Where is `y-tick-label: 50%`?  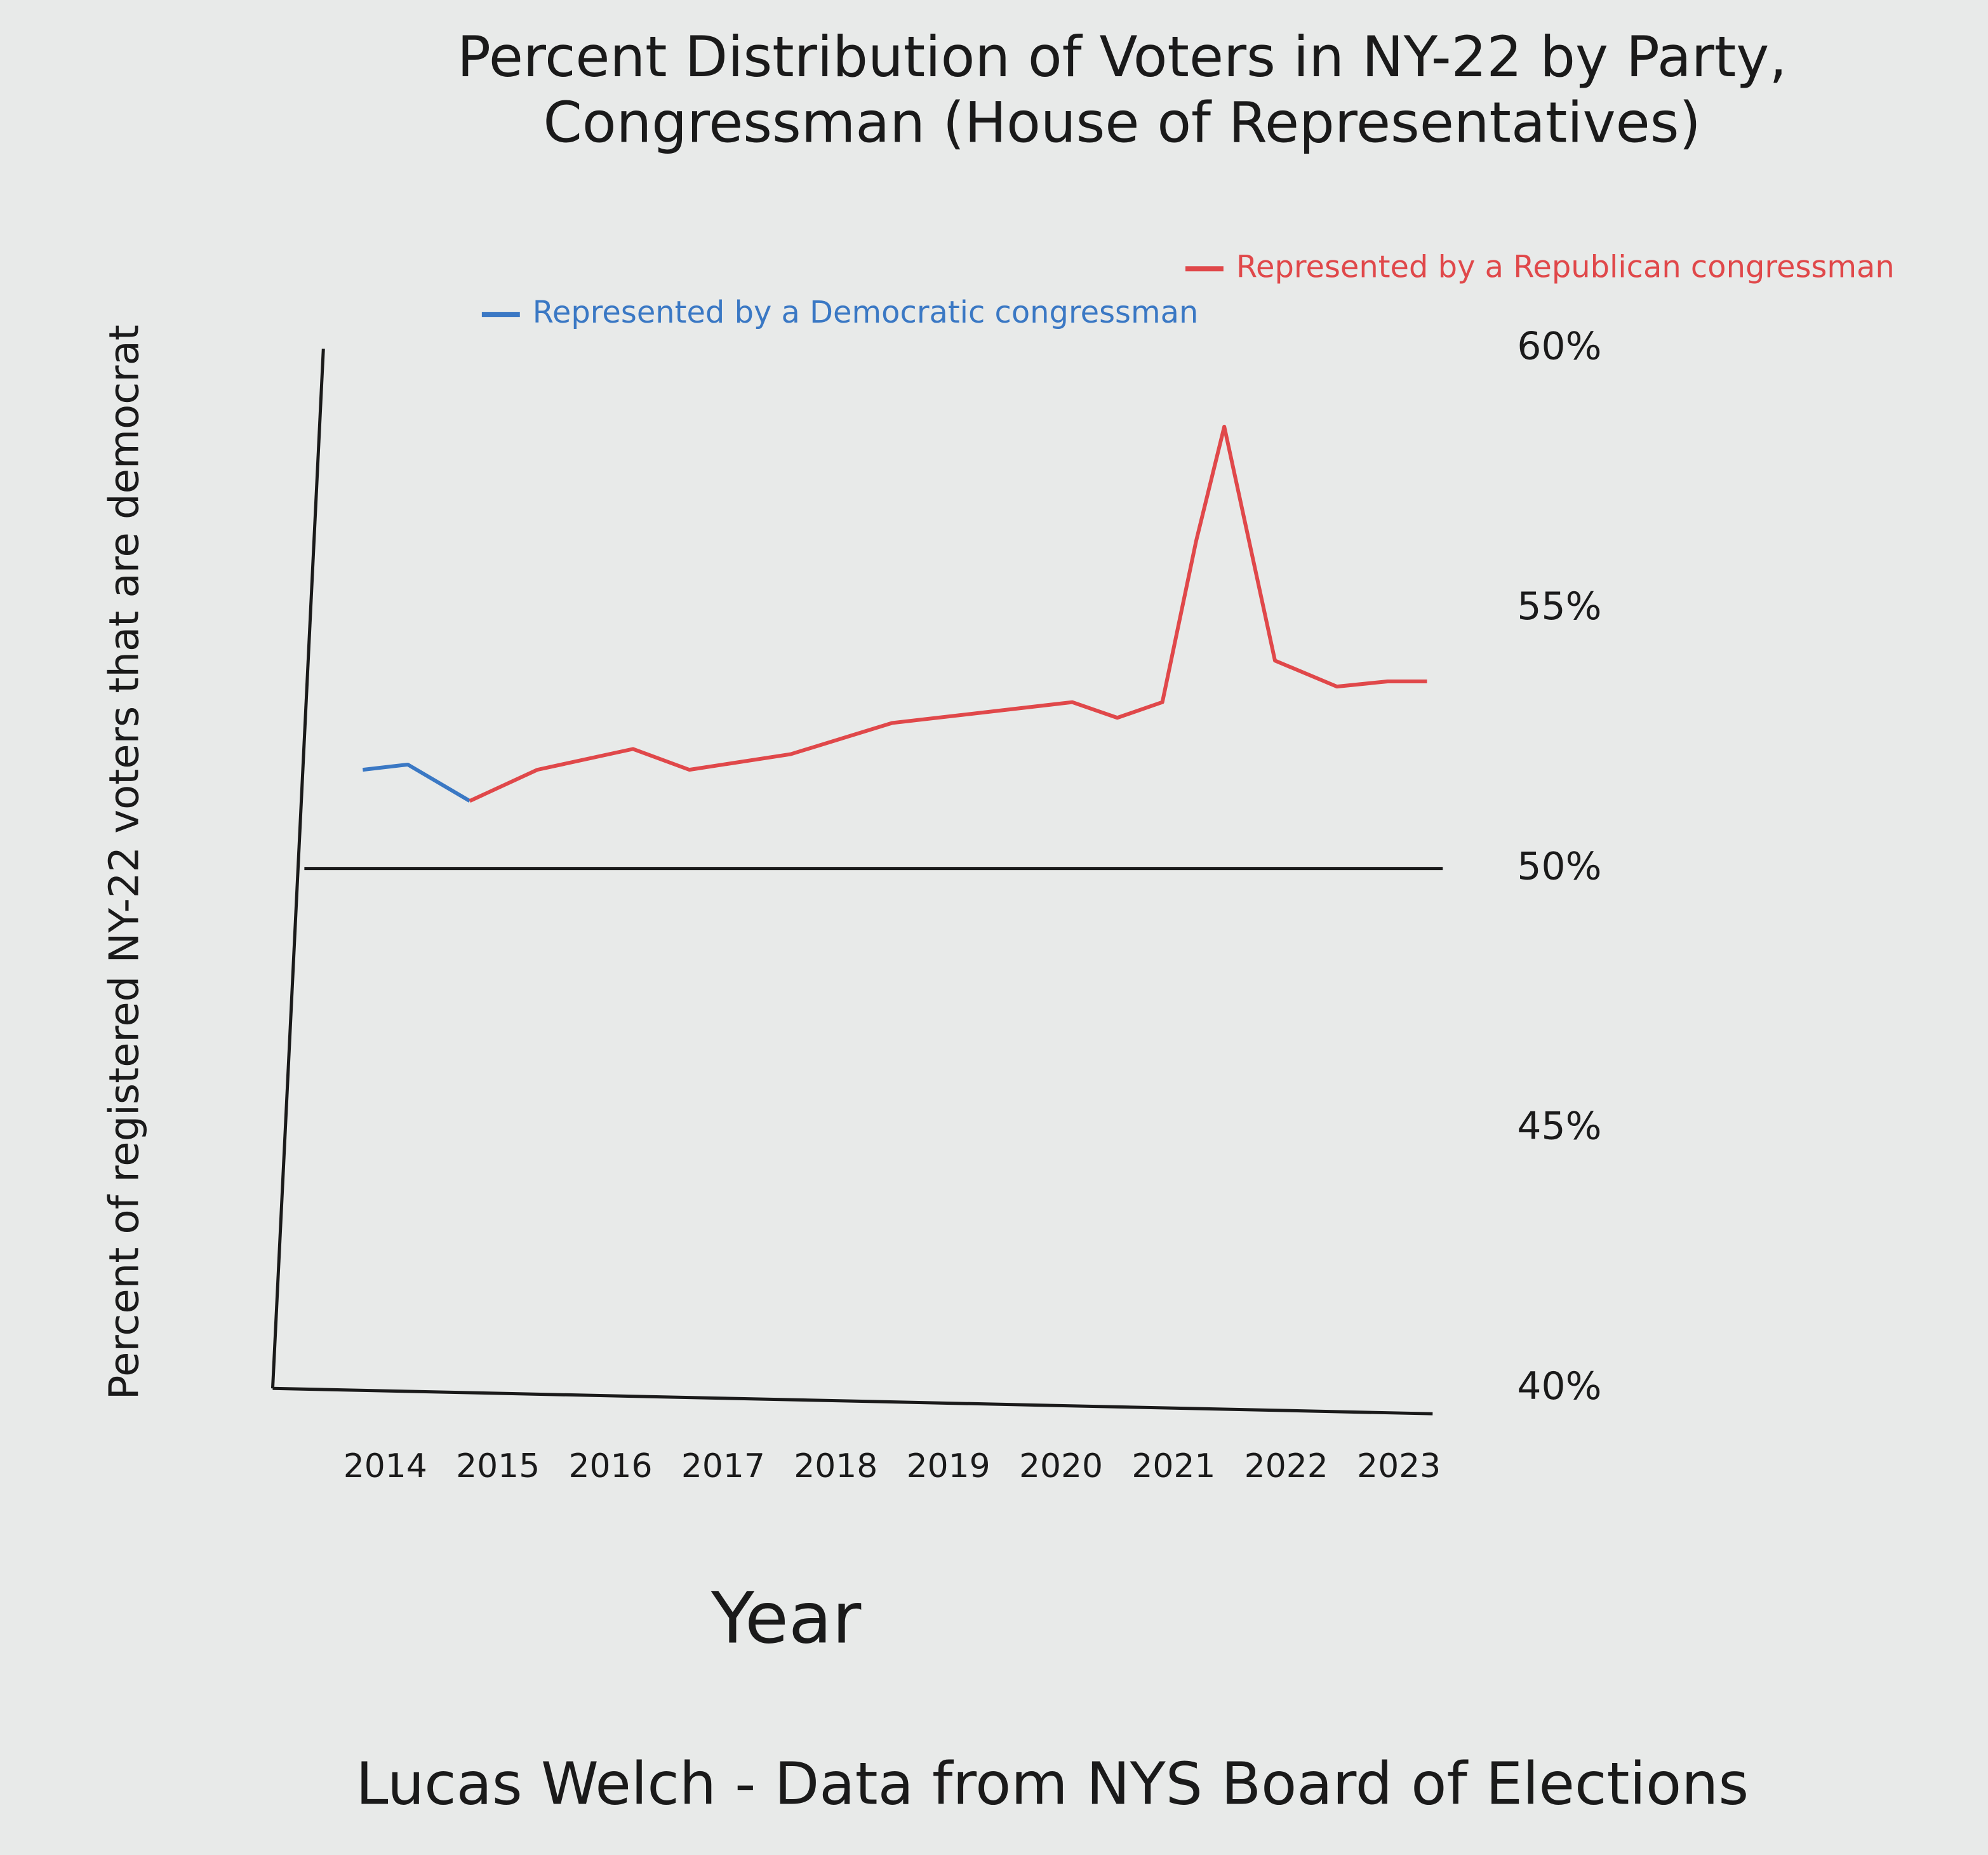 y-tick-label: 50% is located at coordinates (1559, 866).